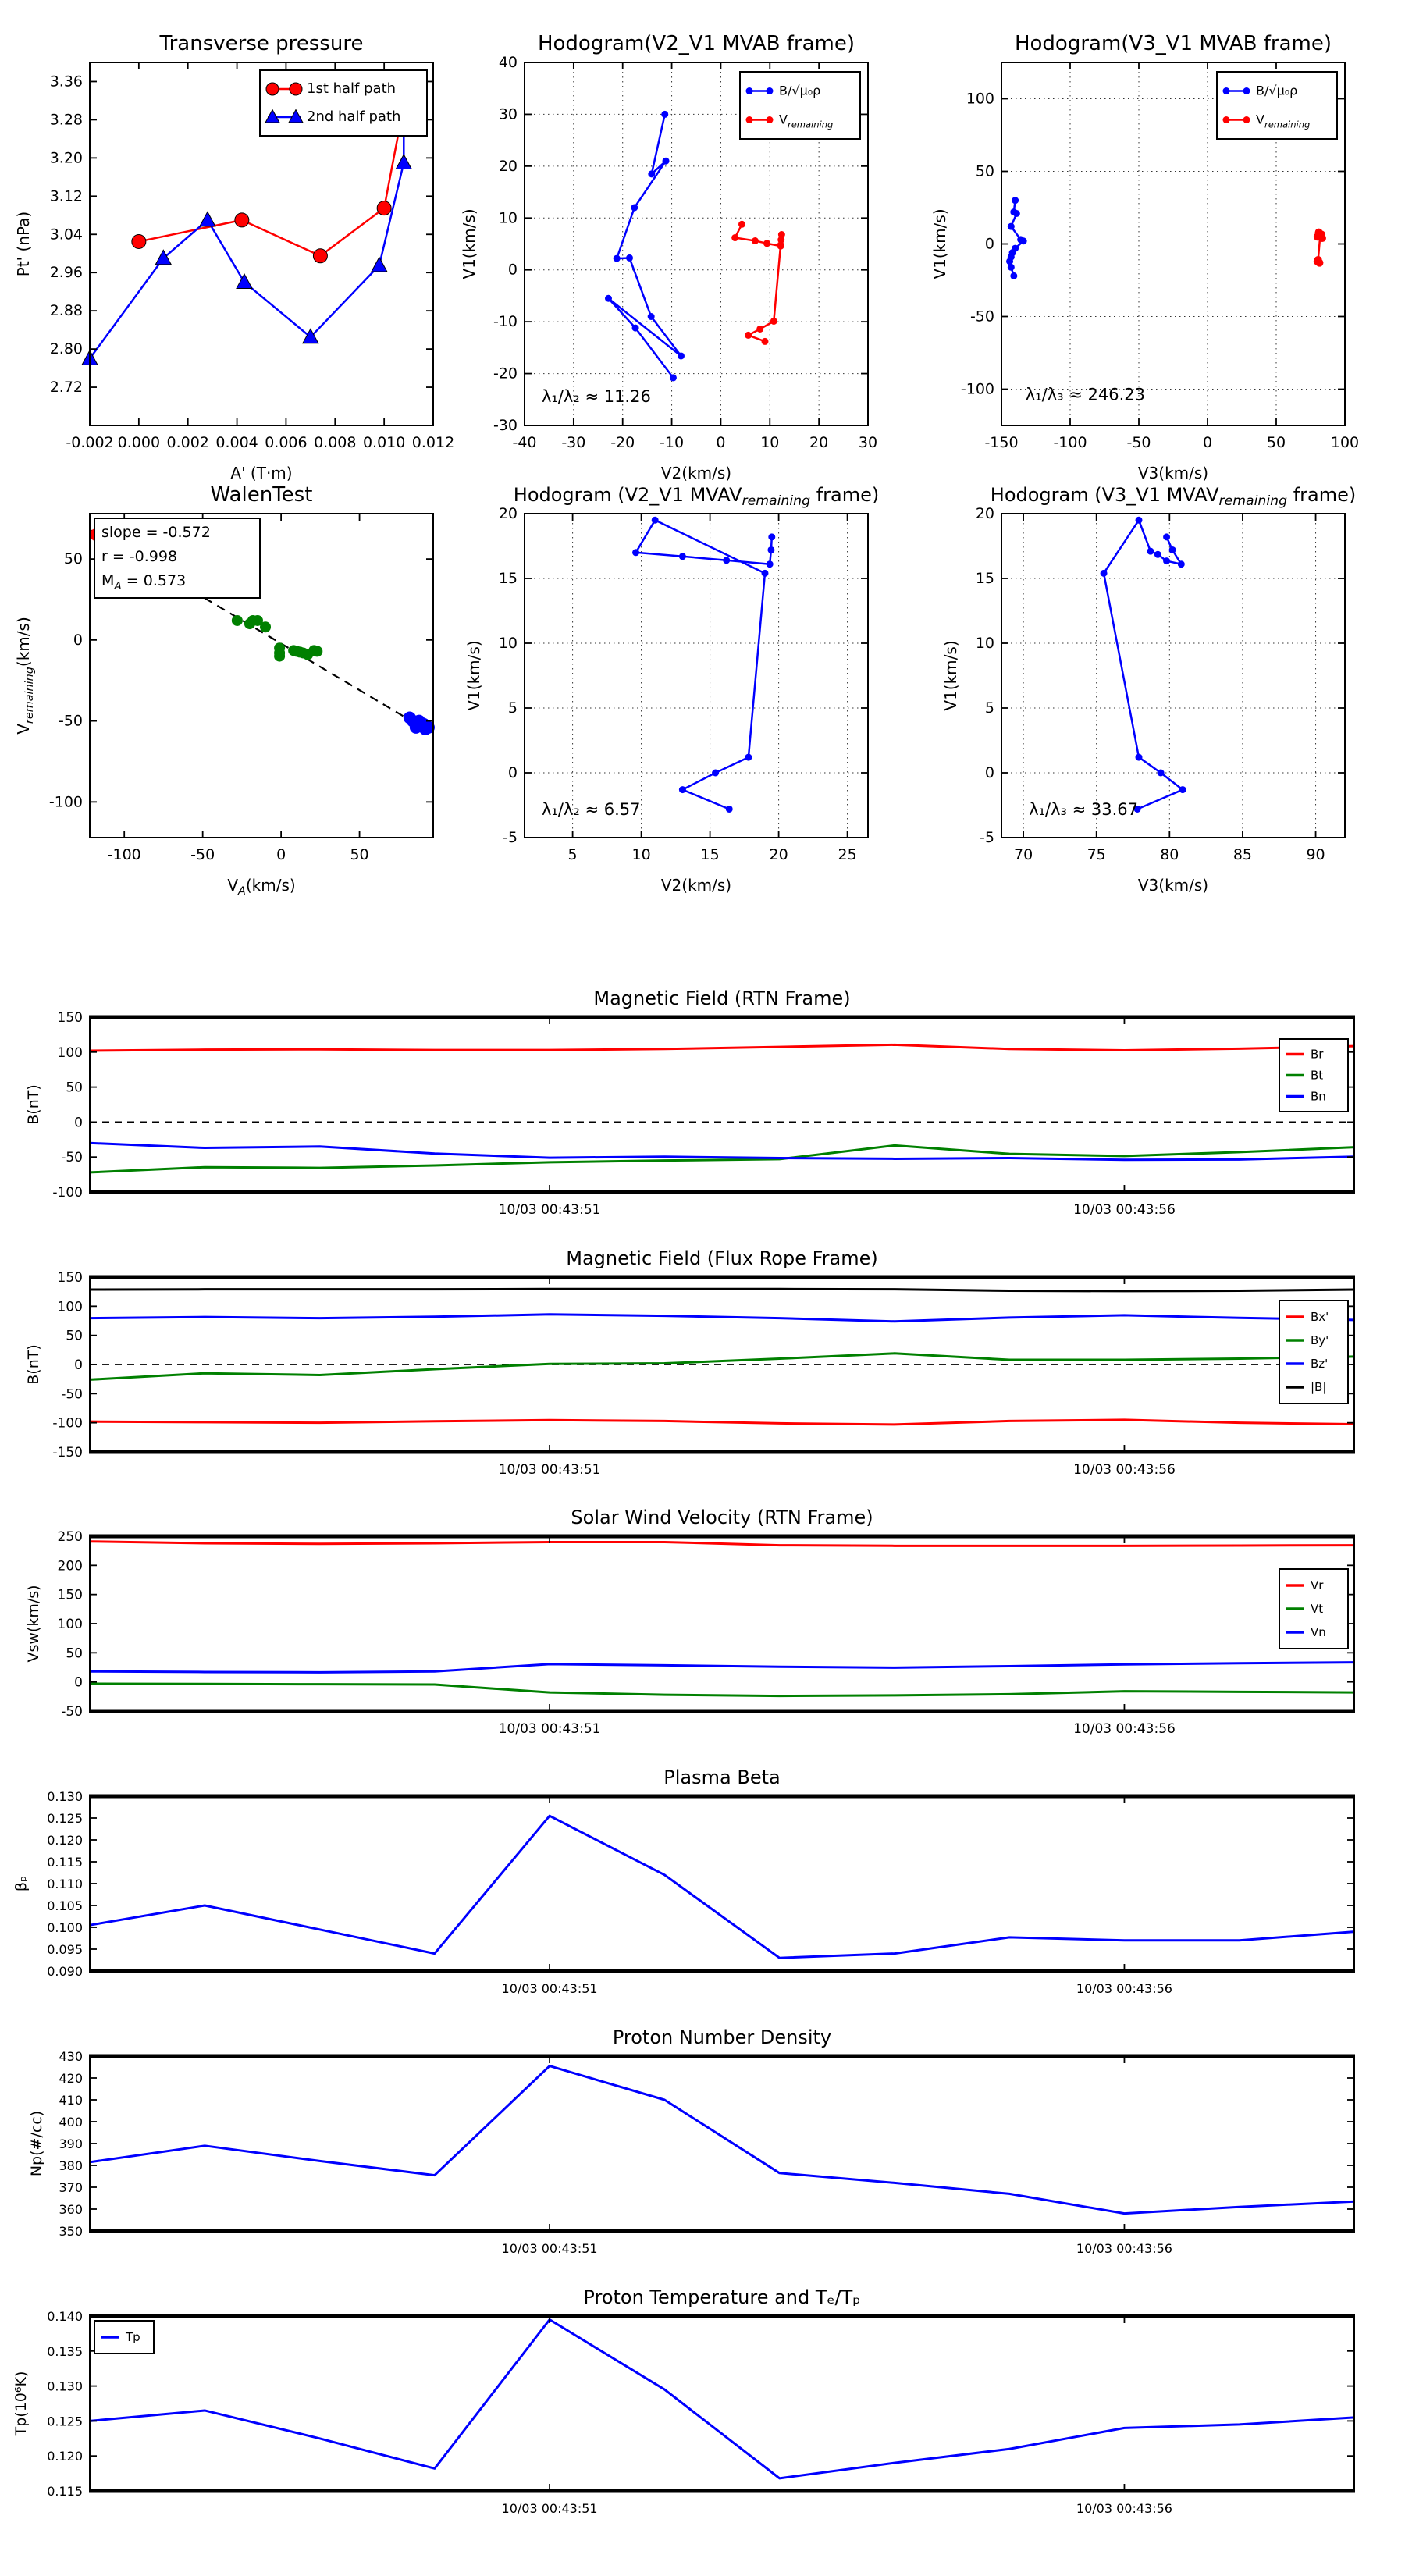  What do you see at coordinates (672, 442) in the screenshot?
I see `x-tick-label: -10` at bounding box center [672, 442].